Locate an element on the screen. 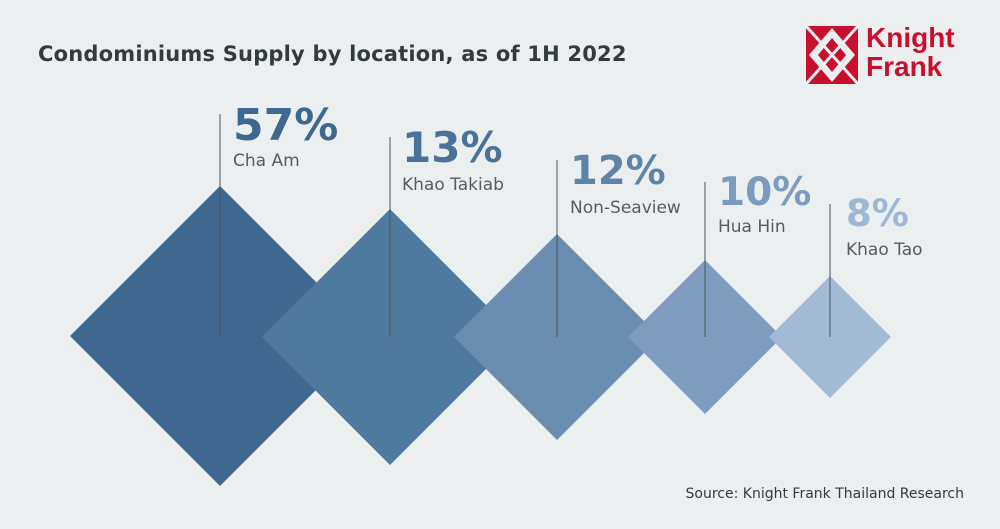 The width and height of the screenshot is (1000, 529). logo-word-frank: Frank is located at coordinates (904, 66).